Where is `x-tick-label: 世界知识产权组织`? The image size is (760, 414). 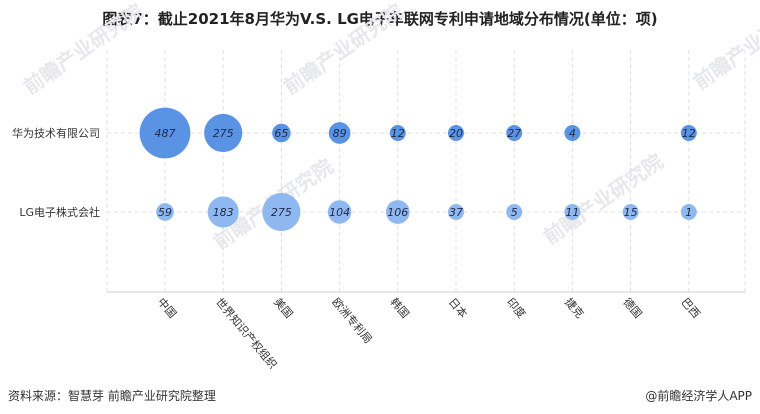 x-tick-label: 世界知识产权组织 is located at coordinates (246, 333).